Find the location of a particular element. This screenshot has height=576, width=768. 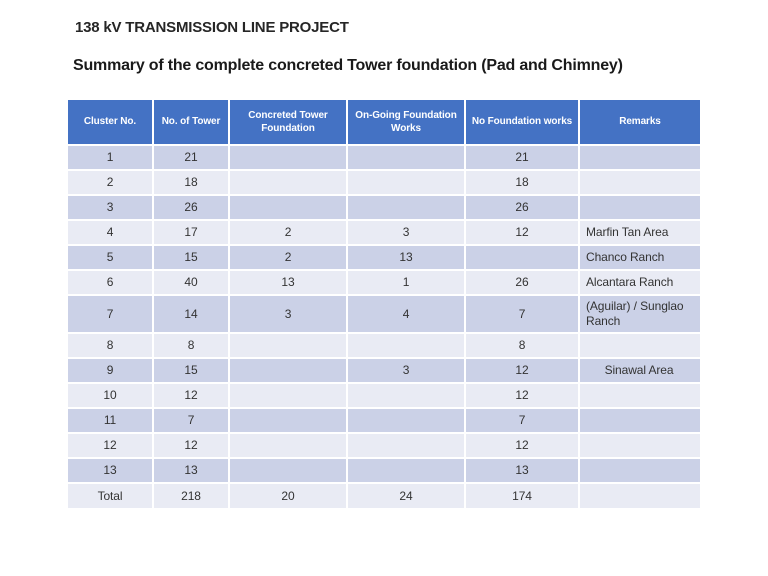

col-header-no-foundation-works: No Foundation works is located at coordinates (522, 122).